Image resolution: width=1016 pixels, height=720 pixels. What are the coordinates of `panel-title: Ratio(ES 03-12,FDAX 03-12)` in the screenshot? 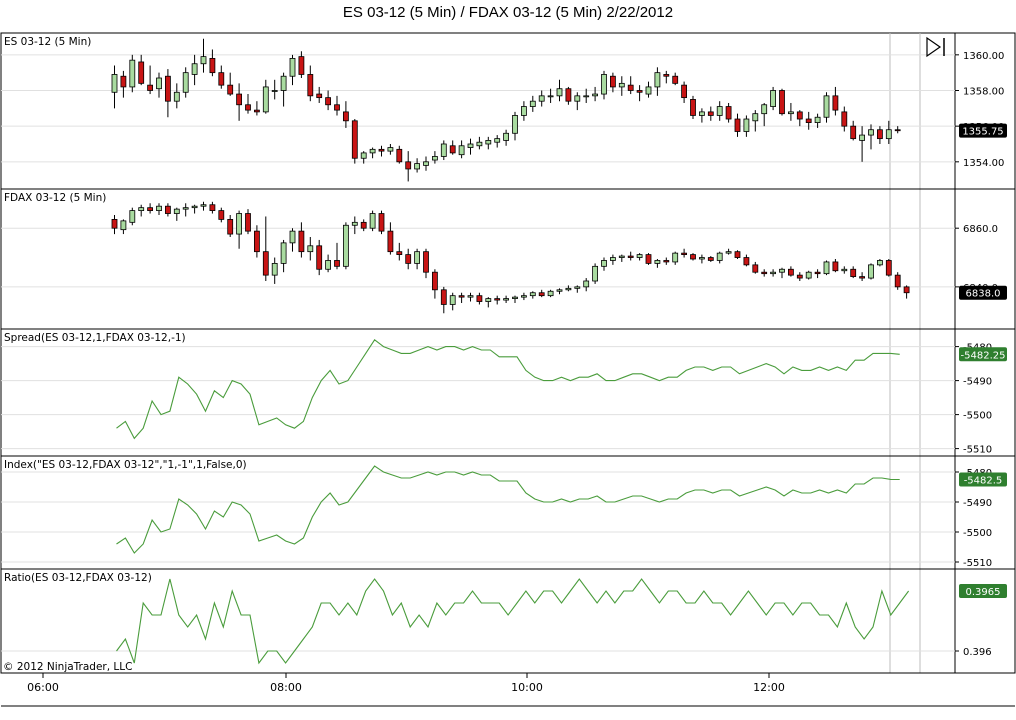 It's located at (78, 578).